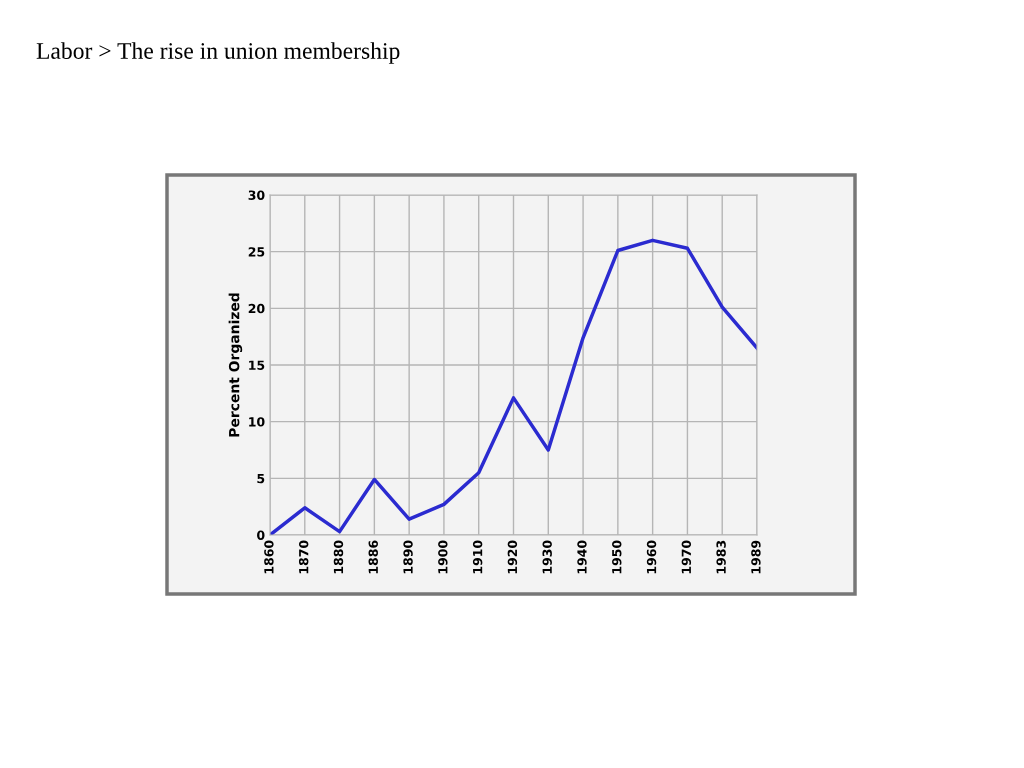 The height and width of the screenshot is (768, 1024). I want to click on x-tick-label: 1886, so click(373, 557).